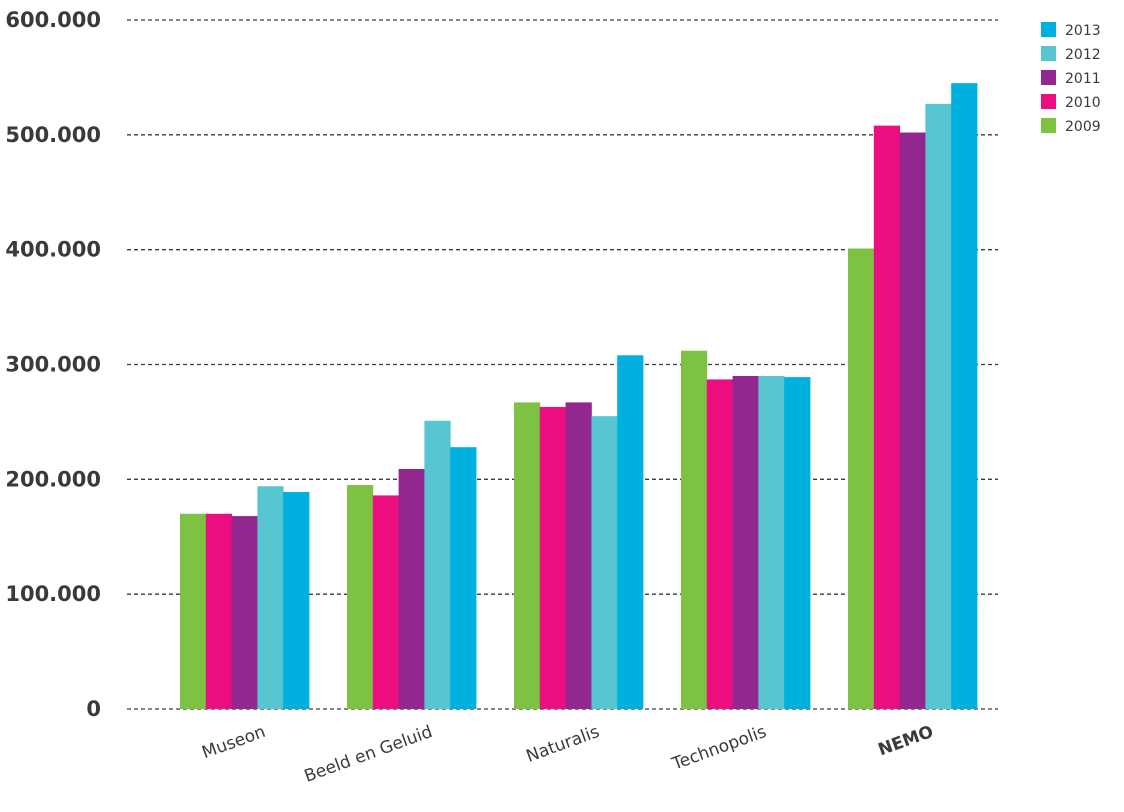 The width and height of the screenshot is (1124, 812). I want to click on legend-item: 2011, so click(1071, 78).